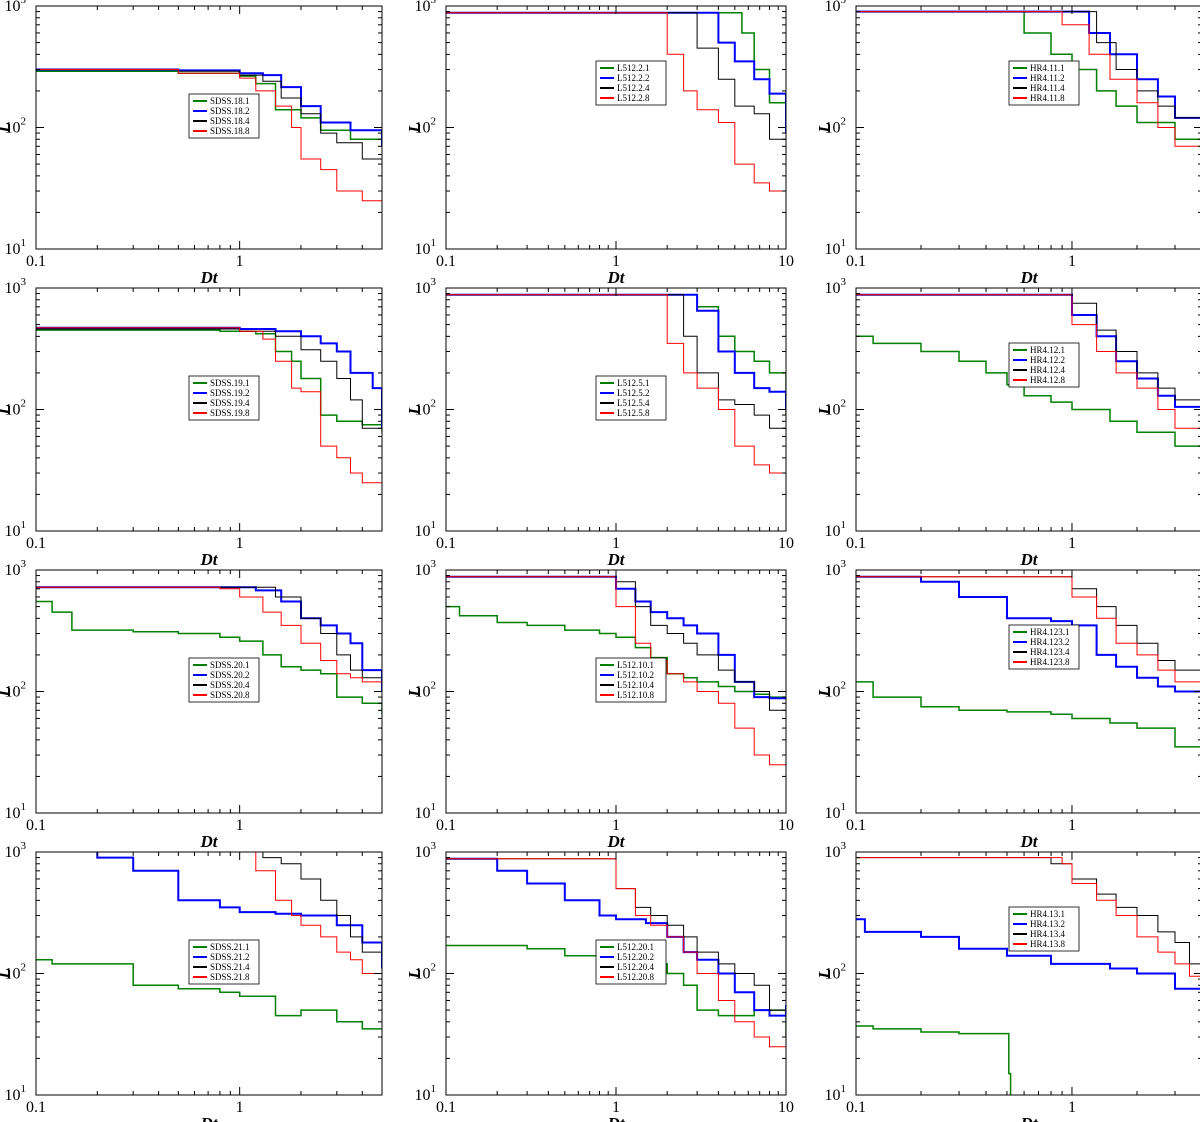 Image resolution: width=1200 pixels, height=1122 pixels. What do you see at coordinates (230, 101) in the screenshot?
I see `legend-label: SDSS.18.1` at bounding box center [230, 101].